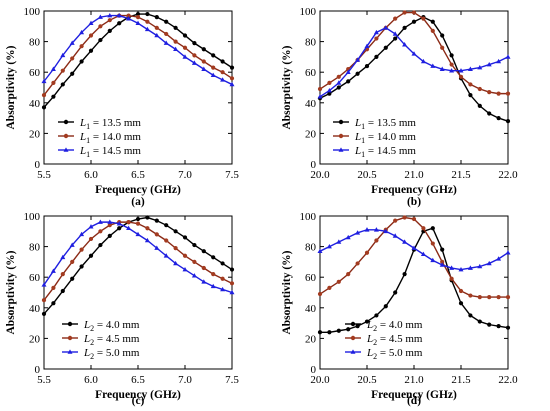  What do you see at coordinates (287, 87) in the screenshot?
I see `y-axis-label: Absorptivity (%)` at bounding box center [287, 87].